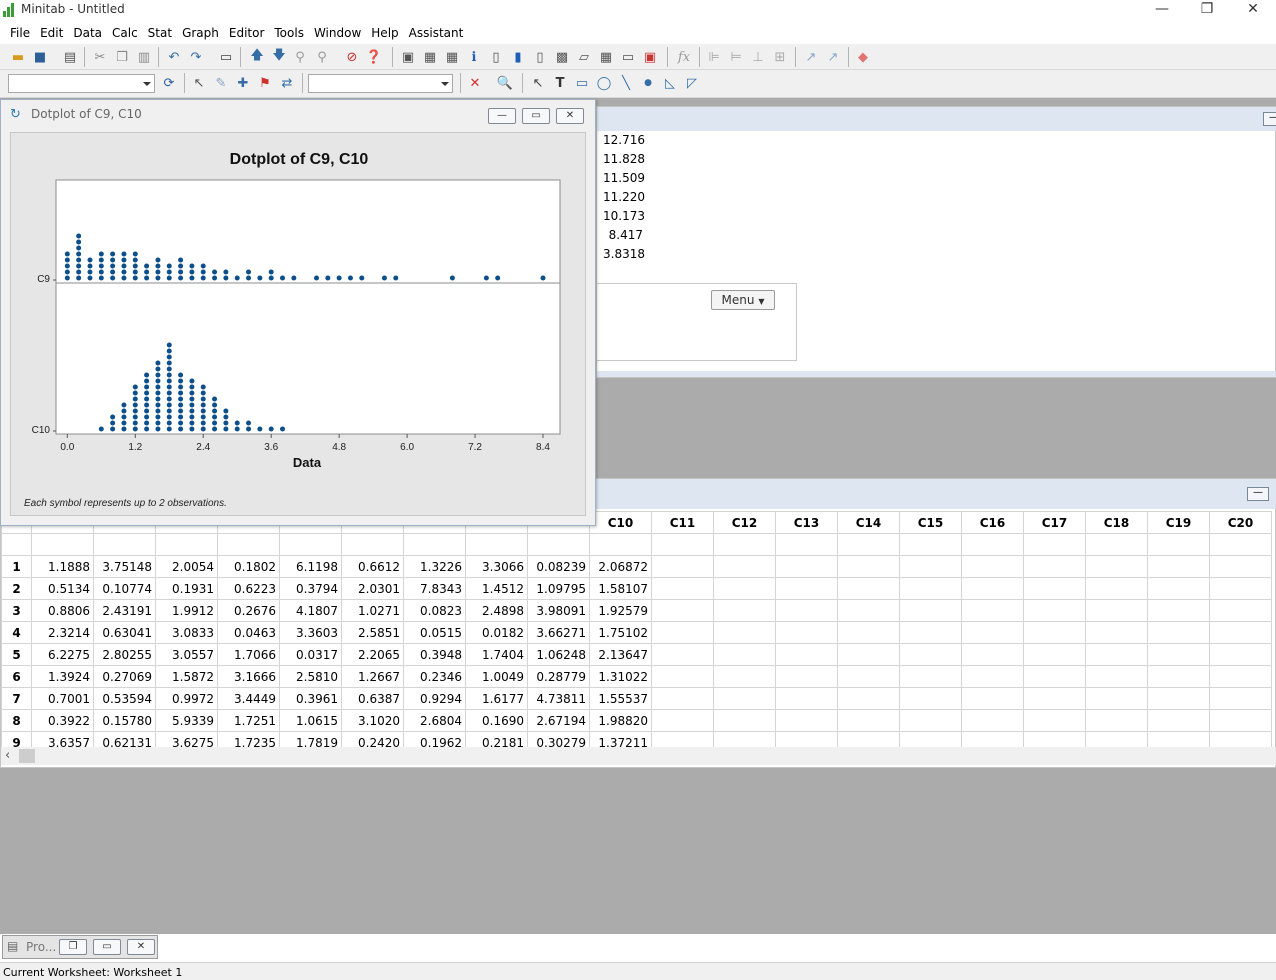 The image size is (1276, 980). Describe the element at coordinates (570, 116) in the screenshot. I see `graph-close-button: ✕` at that location.